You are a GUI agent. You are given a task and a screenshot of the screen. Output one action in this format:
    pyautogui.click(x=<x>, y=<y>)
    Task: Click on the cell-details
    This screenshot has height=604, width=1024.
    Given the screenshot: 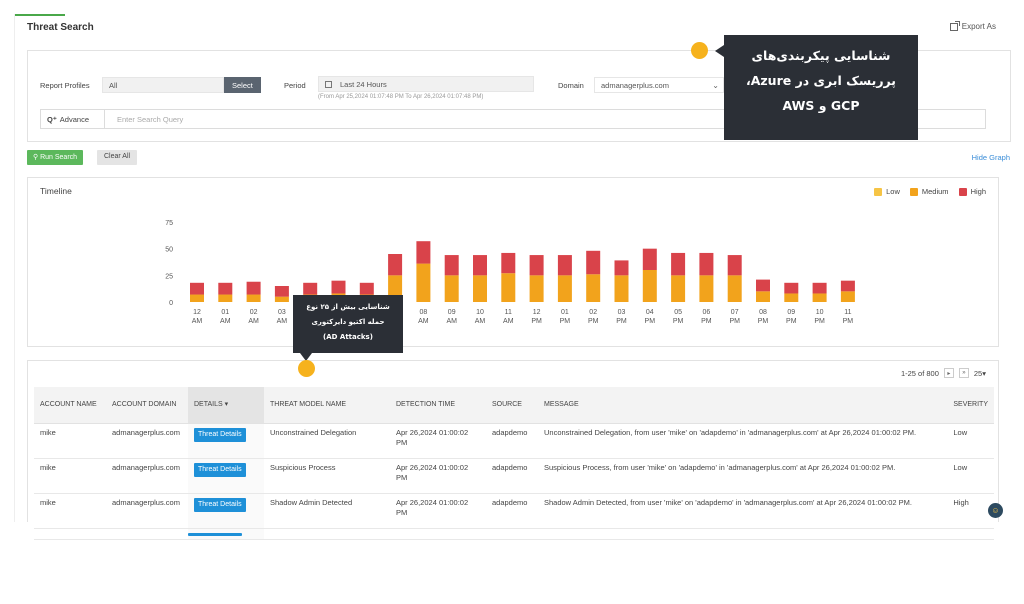 What is the action you would take?
    pyautogui.click(x=226, y=534)
    